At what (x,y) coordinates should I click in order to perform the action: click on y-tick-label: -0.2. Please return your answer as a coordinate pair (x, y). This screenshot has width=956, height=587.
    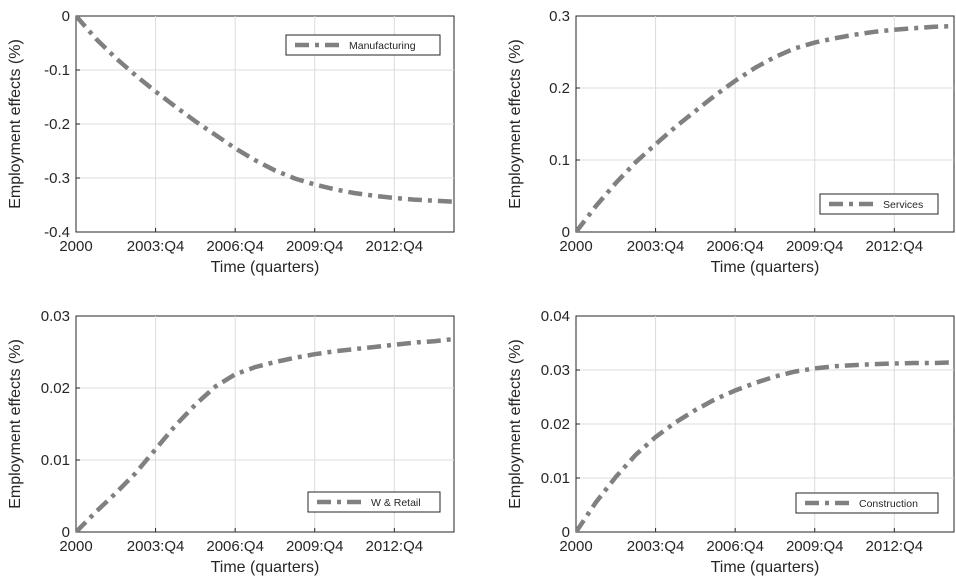
    Looking at the image, I should click on (57, 124).